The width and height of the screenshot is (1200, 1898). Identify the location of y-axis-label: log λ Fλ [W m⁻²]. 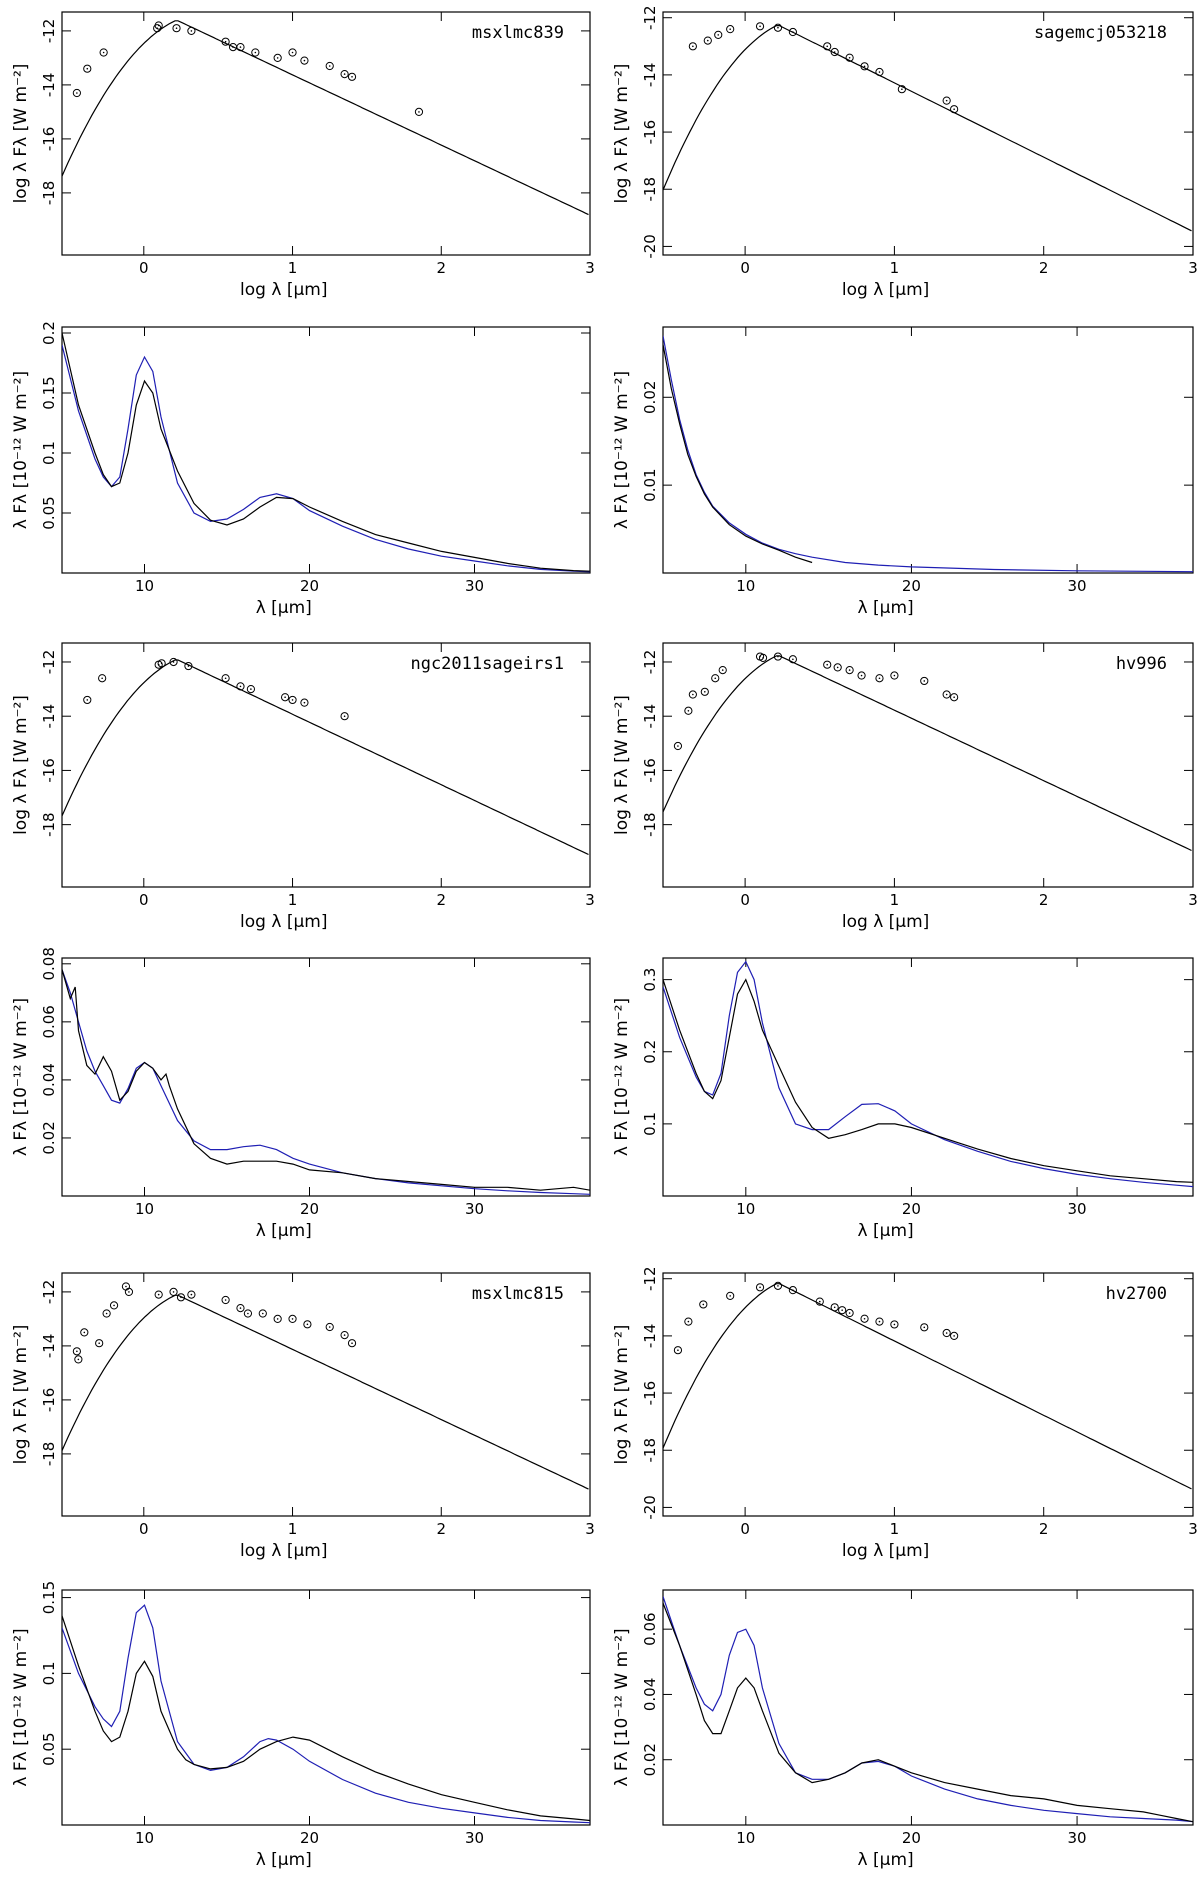
(21, 134).